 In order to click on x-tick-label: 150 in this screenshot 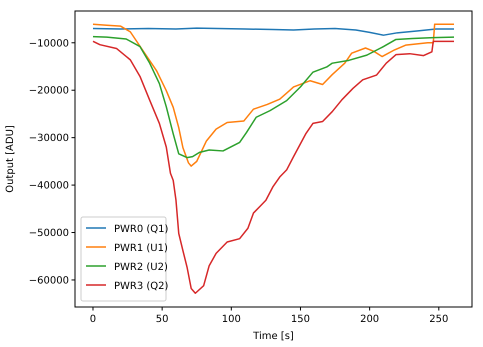, I will do `click(300, 319)`.